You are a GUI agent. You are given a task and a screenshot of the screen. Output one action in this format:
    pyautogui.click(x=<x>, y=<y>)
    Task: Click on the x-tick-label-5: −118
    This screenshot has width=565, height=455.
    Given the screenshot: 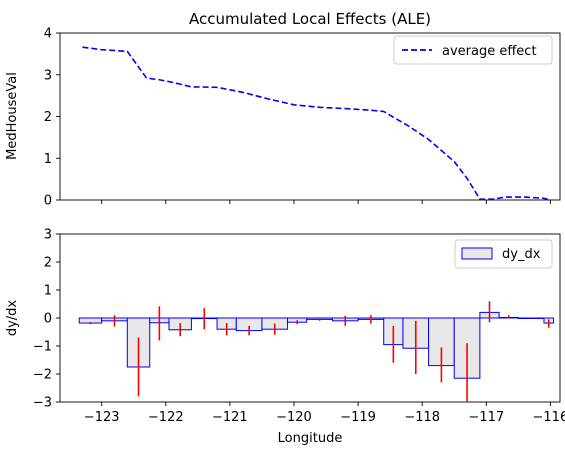 What is the action you would take?
    pyautogui.click(x=422, y=417)
    